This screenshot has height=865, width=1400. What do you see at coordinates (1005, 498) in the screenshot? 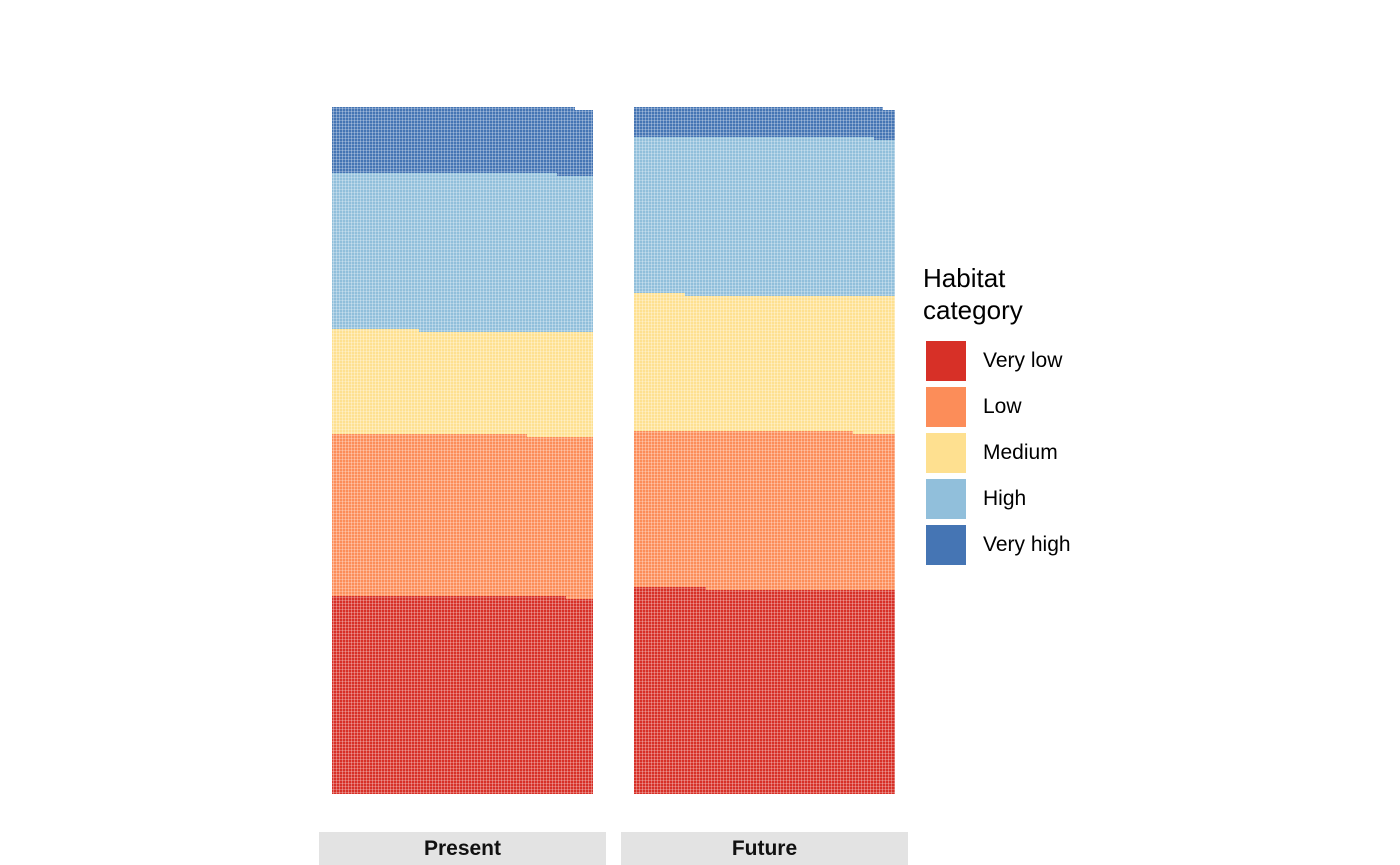
I see `legend-label-high: High` at bounding box center [1005, 498].